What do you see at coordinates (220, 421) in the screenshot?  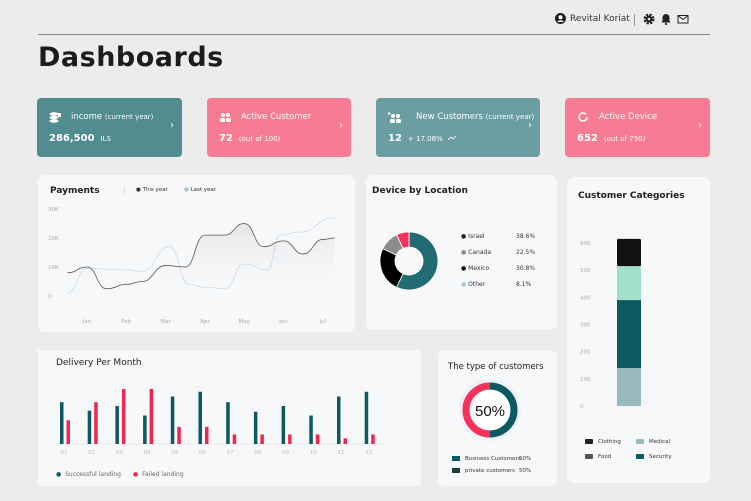 I see `delivery-bar-chart: 01 02 03 04 05 06 07 08 09 10 11 12` at bounding box center [220, 421].